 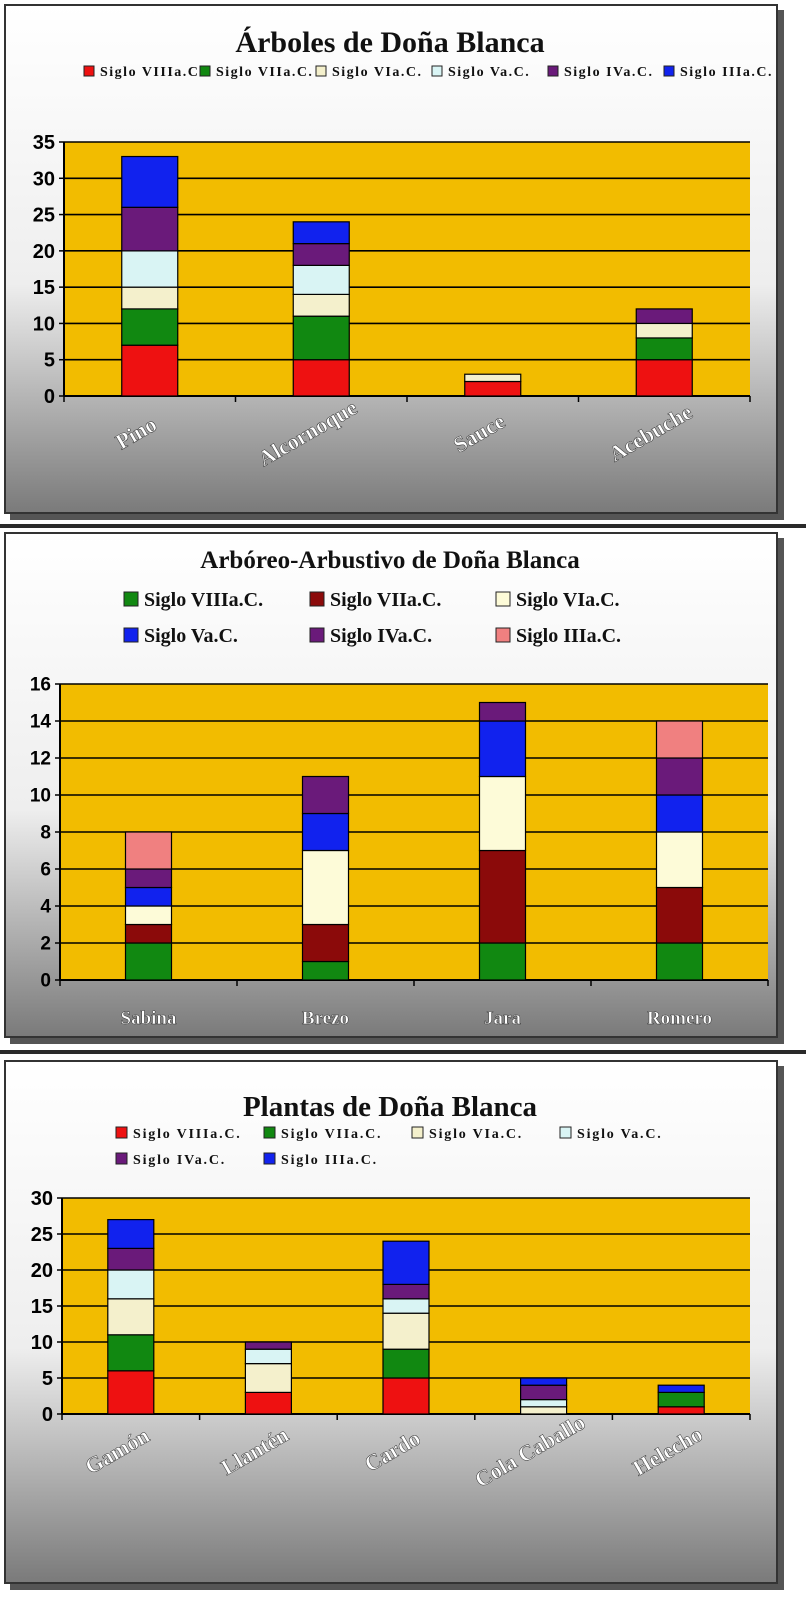 What do you see at coordinates (149, 1018) in the screenshot?
I see `x-tick-label: Sabina` at bounding box center [149, 1018].